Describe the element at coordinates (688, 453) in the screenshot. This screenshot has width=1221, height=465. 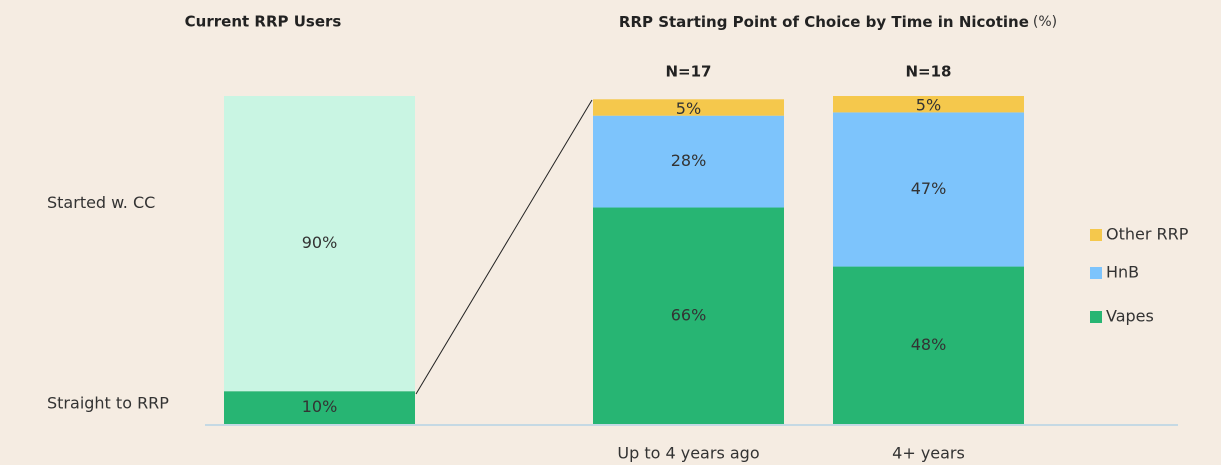
I see `x-tick-label: Up to 4 years ago` at that location.